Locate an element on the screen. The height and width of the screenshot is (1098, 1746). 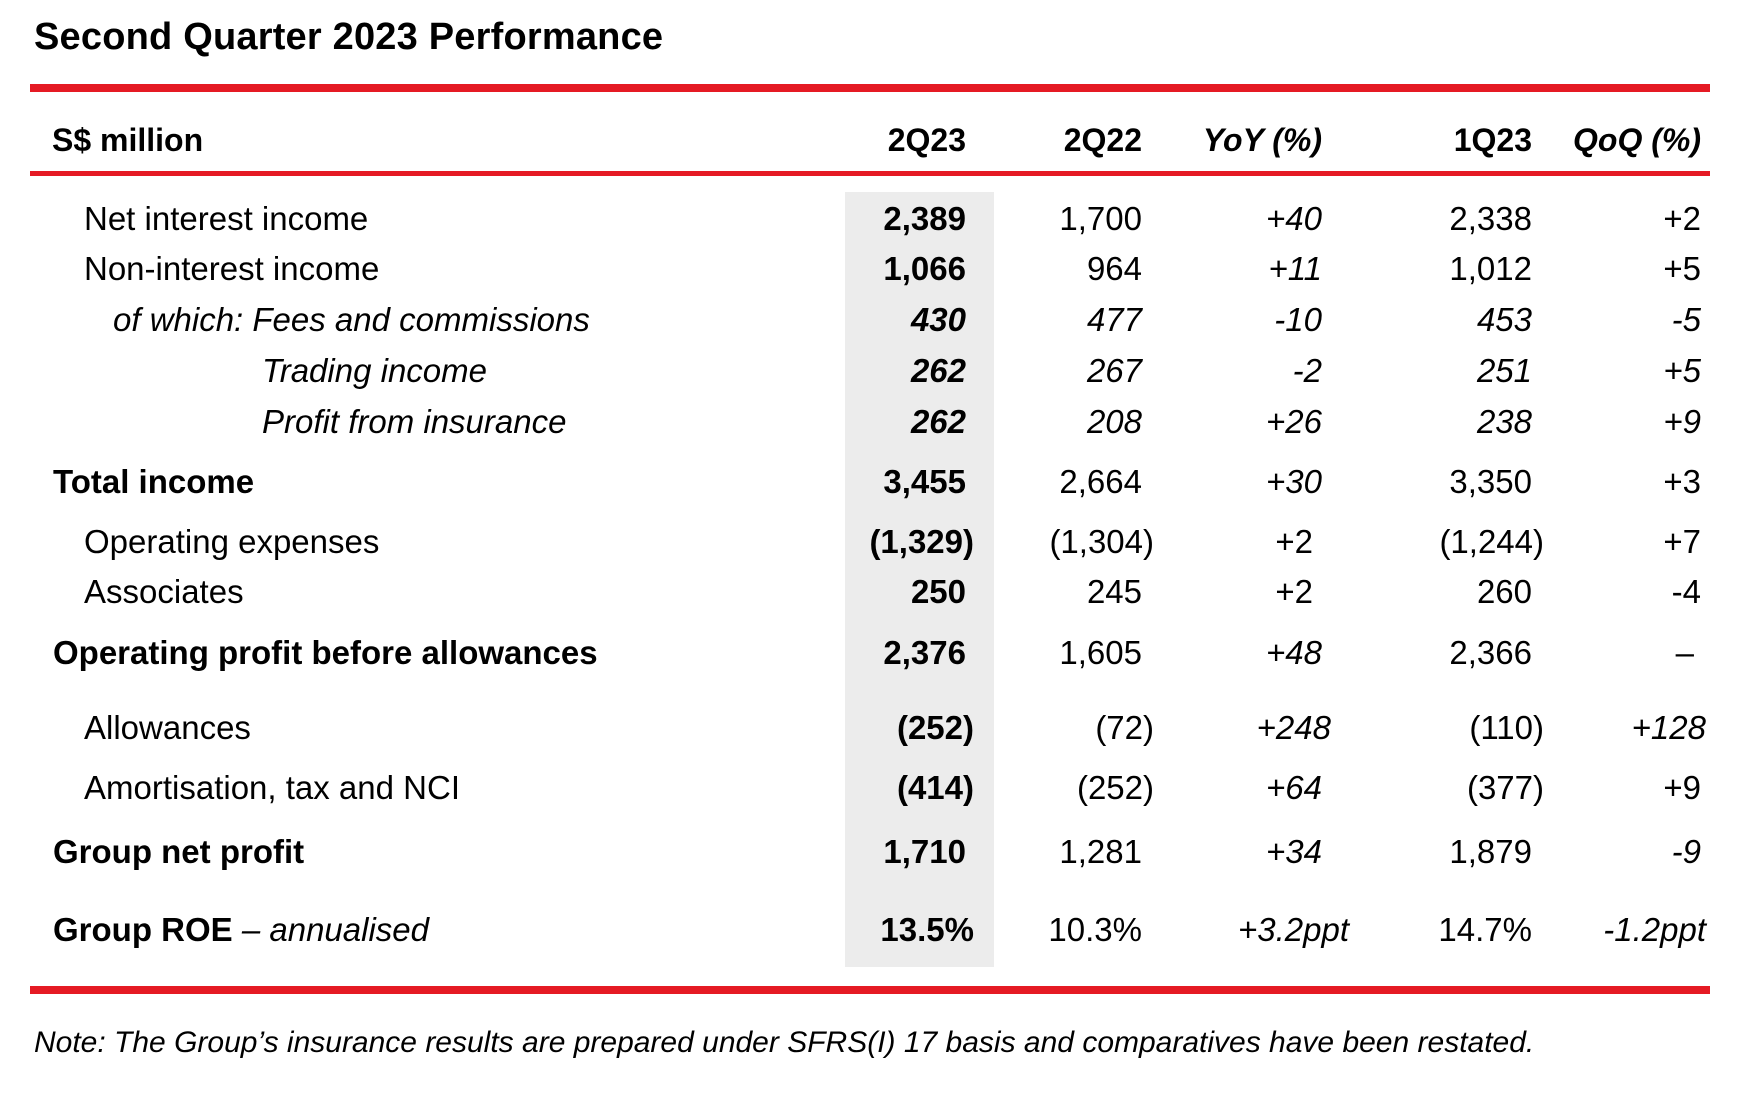
table-row: Profit from insurance 262 208 +26 238 +9 is located at coordinates (873, 422).